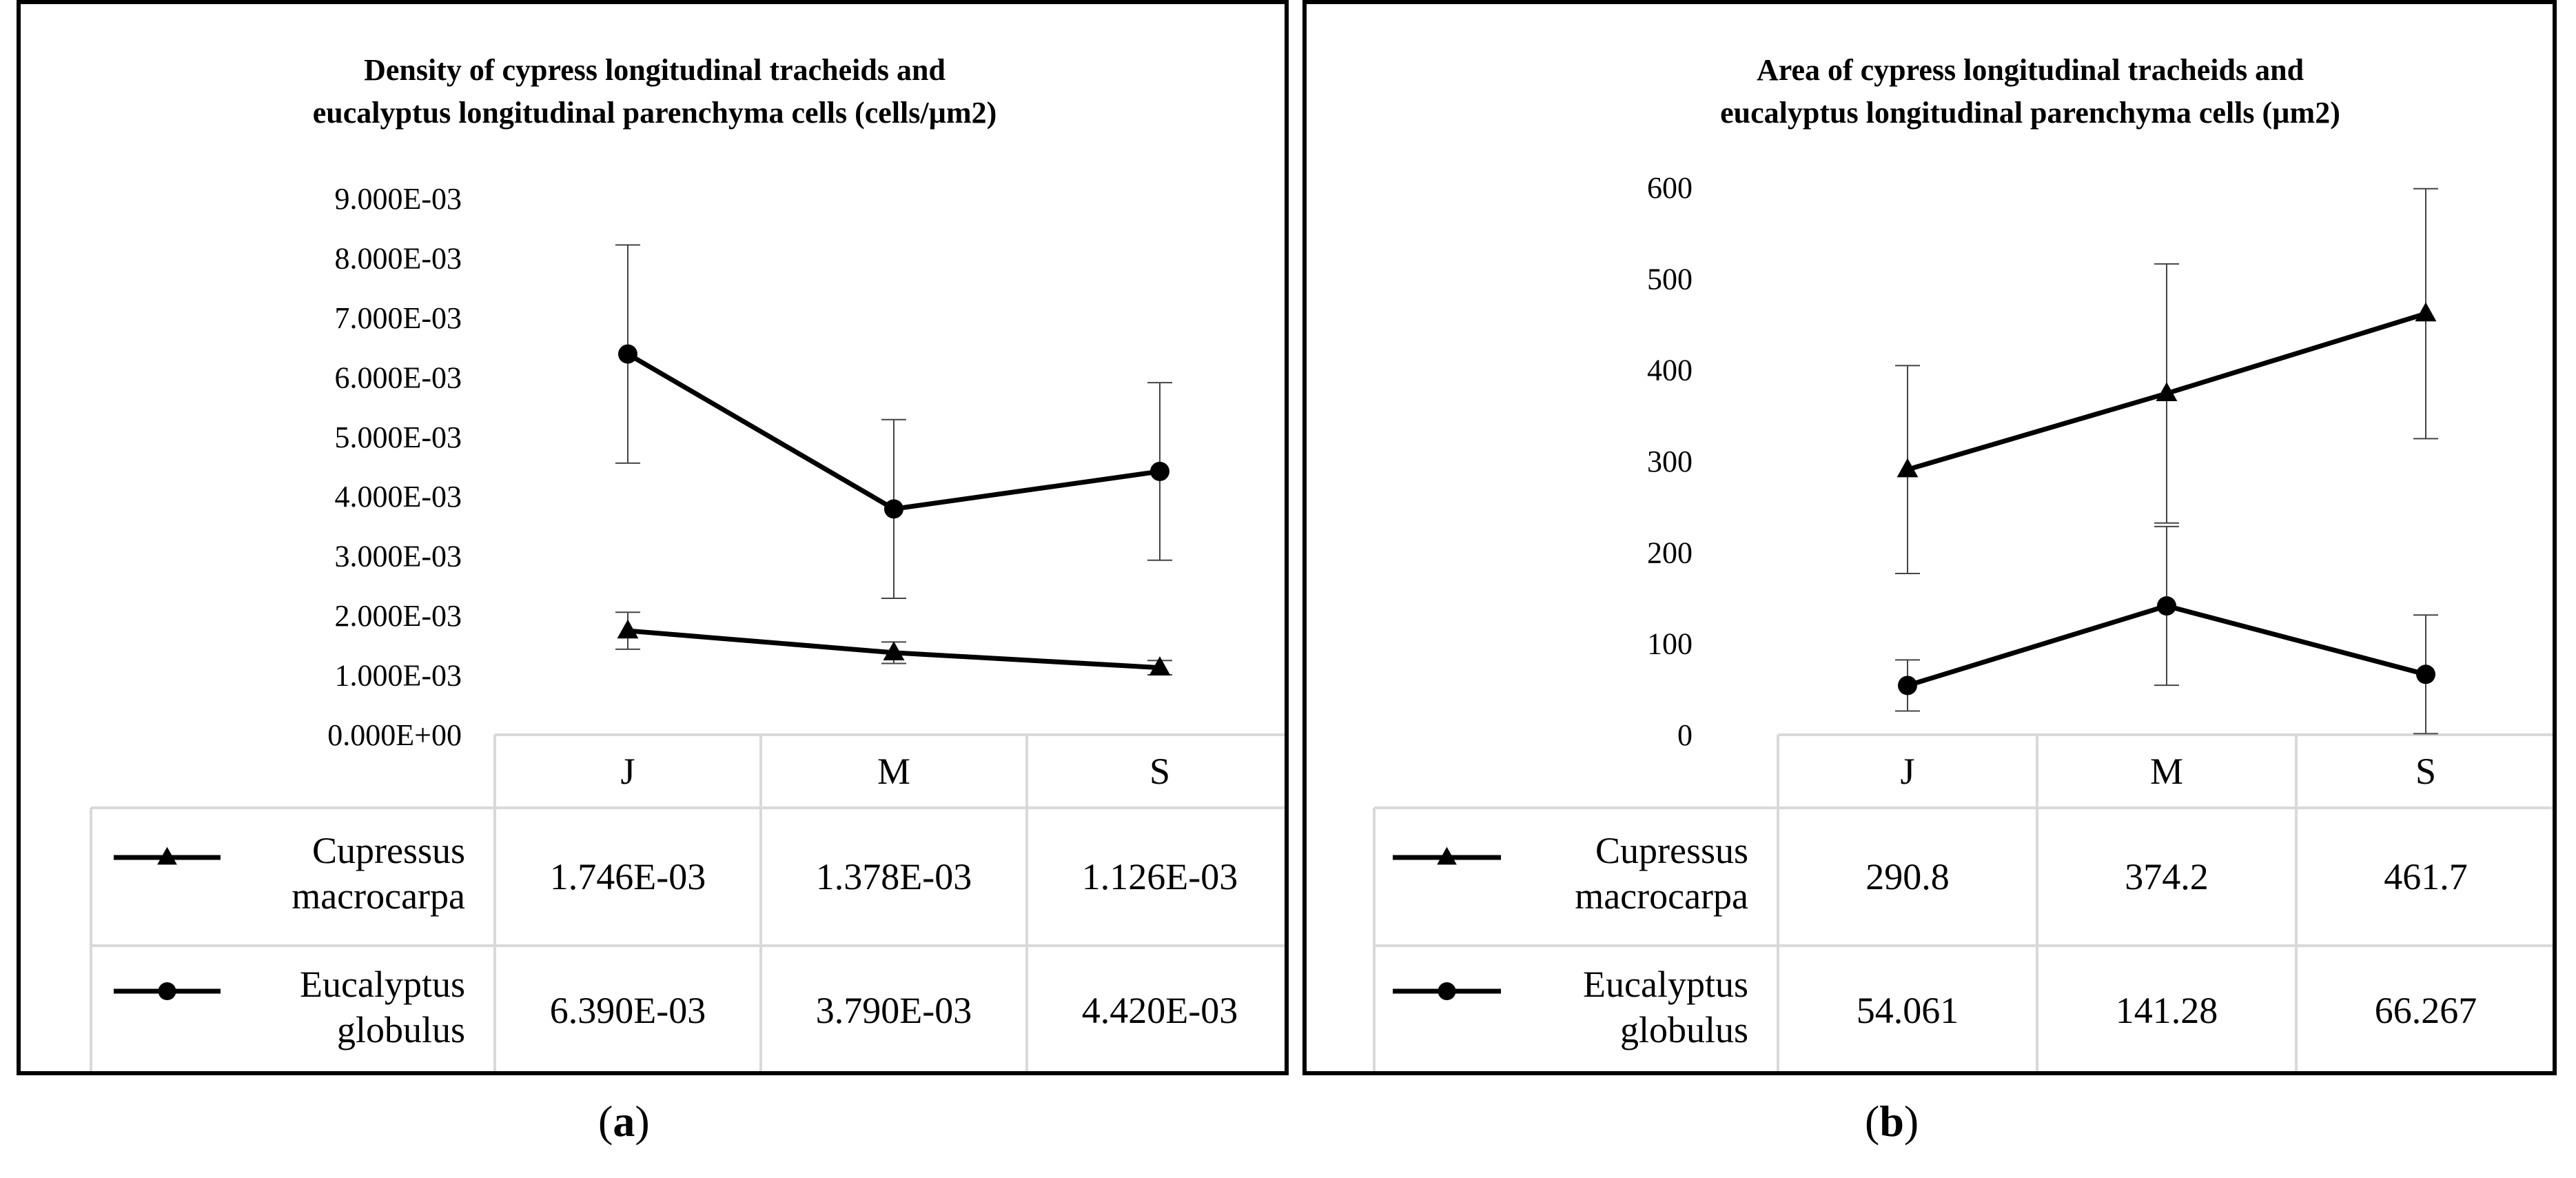 The image size is (2576, 1178). I want to click on y-tick-label: 5.000E-03, so click(398, 437).